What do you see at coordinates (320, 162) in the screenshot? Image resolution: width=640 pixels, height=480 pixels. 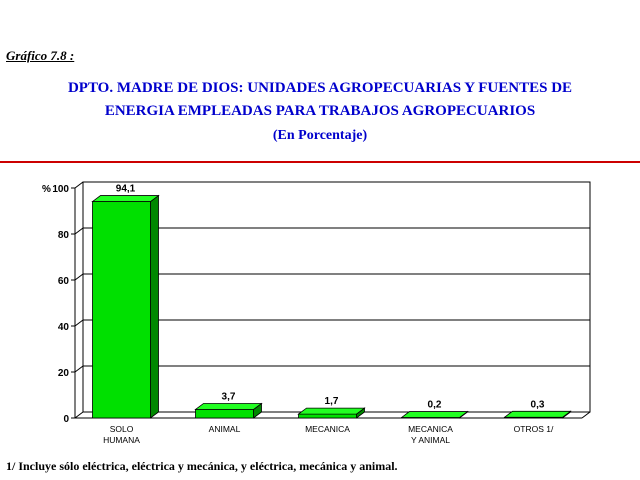 I see `divider-rule` at bounding box center [320, 162].